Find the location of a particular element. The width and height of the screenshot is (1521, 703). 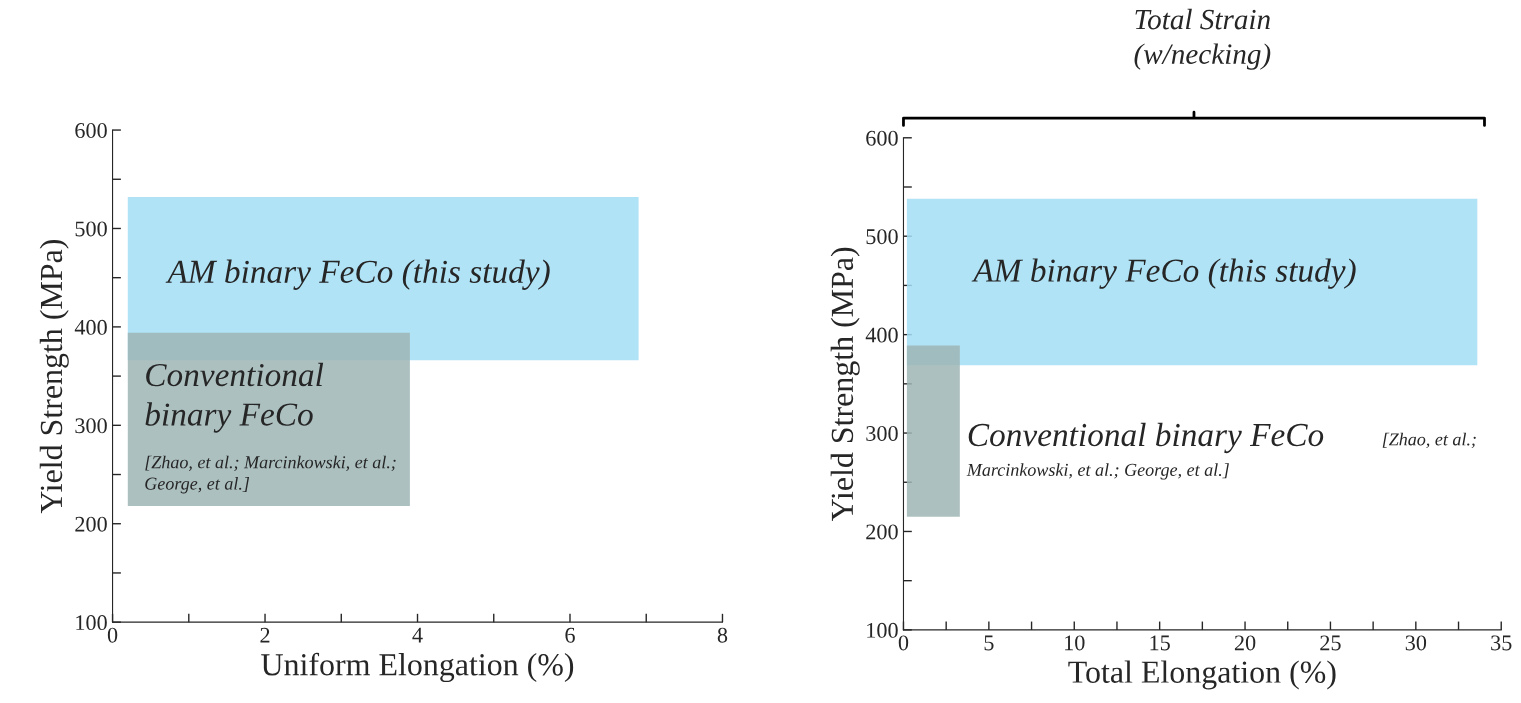

text: Total Strain (w/necking) is located at coordinates (1202, 39).